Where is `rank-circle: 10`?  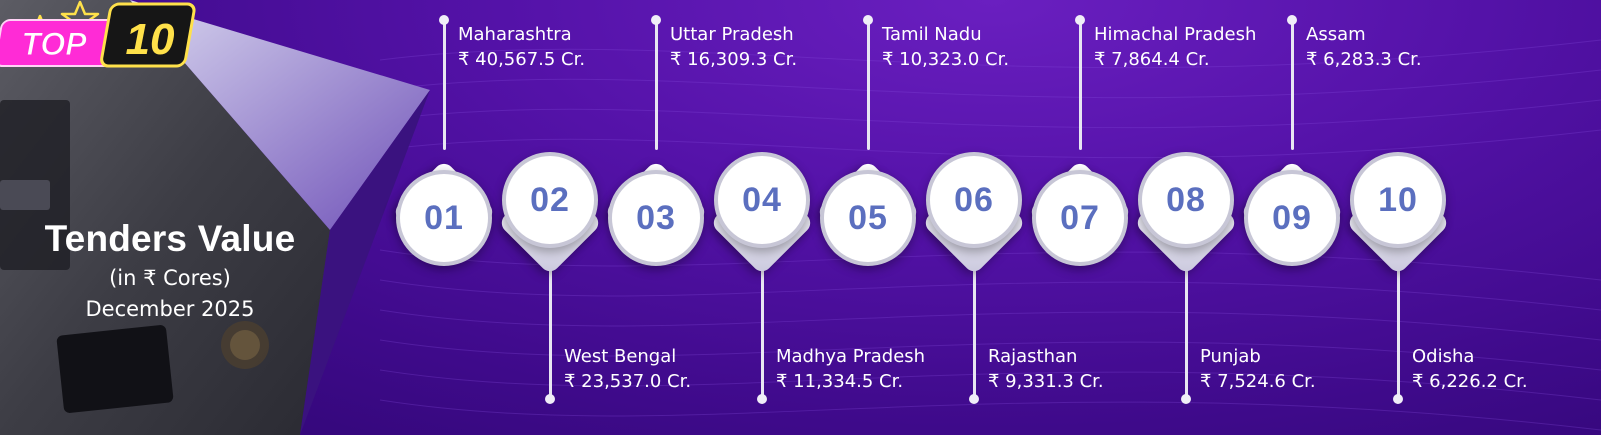 rank-circle: 10 is located at coordinates (1398, 200).